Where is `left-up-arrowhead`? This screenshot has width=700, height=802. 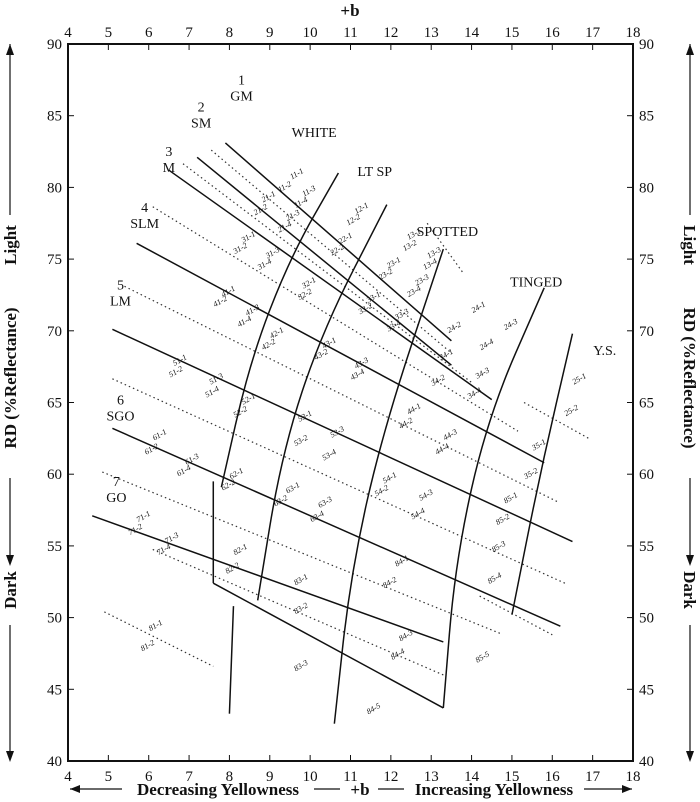
left-up-arrowhead is located at coordinates (10, 49).